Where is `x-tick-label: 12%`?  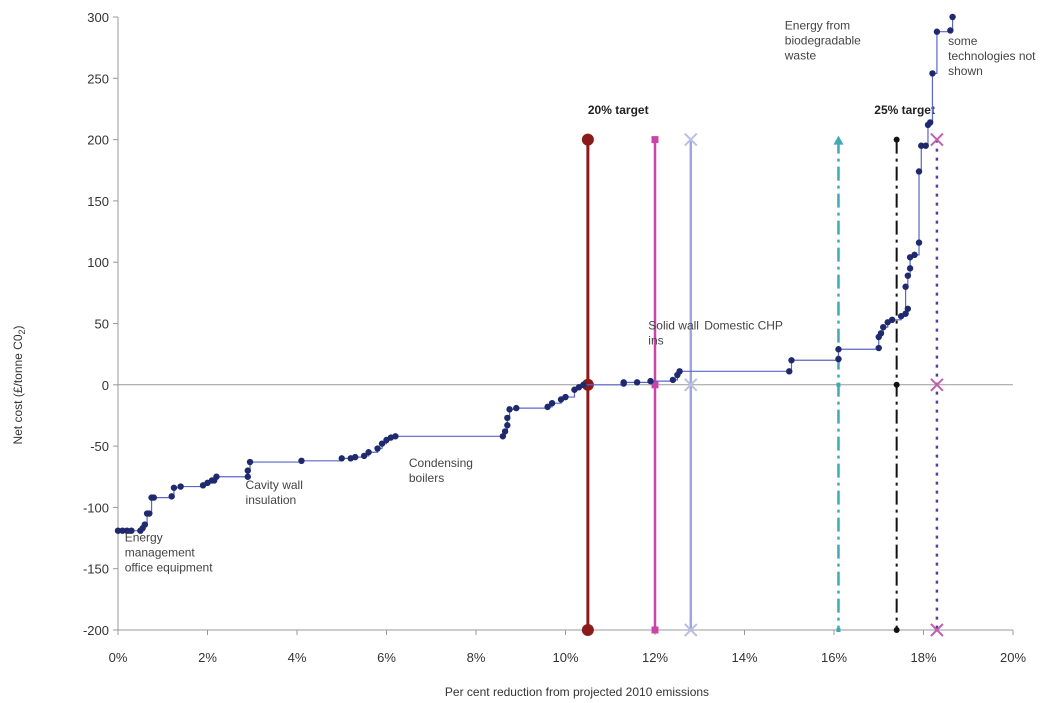 x-tick-label: 12% is located at coordinates (655, 657).